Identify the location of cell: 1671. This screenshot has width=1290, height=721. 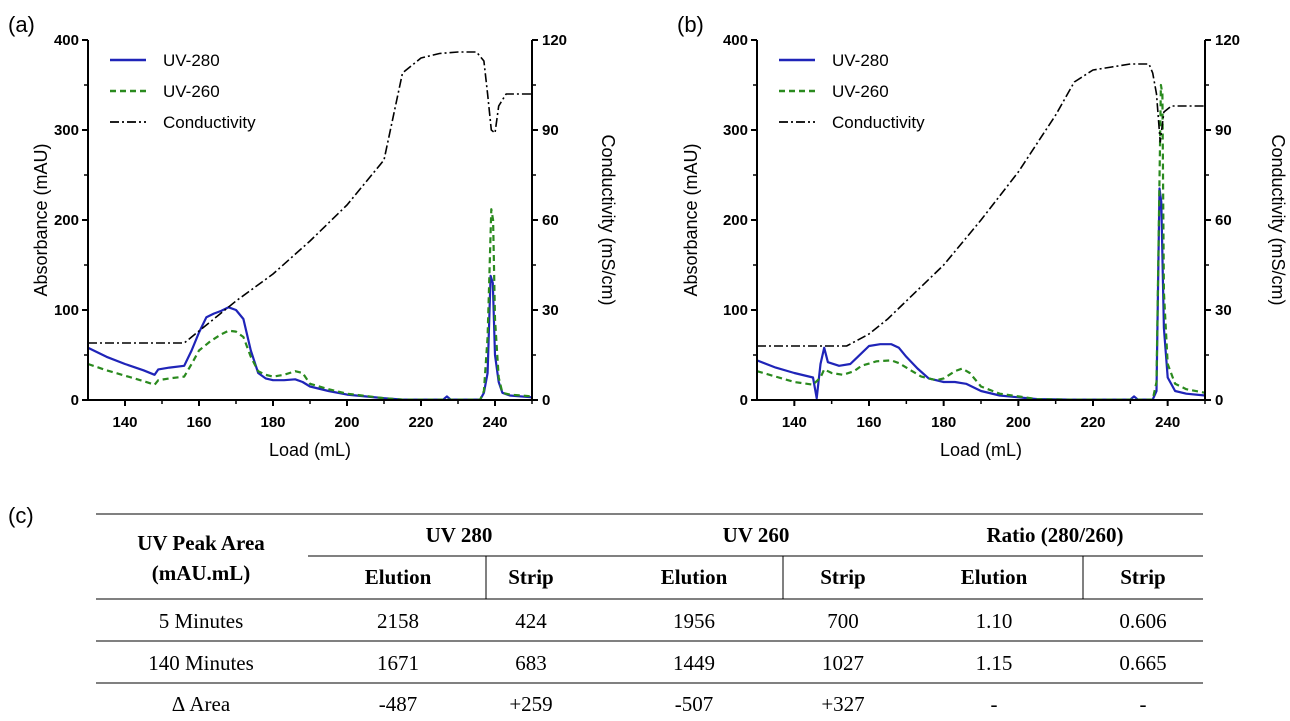
(398, 663).